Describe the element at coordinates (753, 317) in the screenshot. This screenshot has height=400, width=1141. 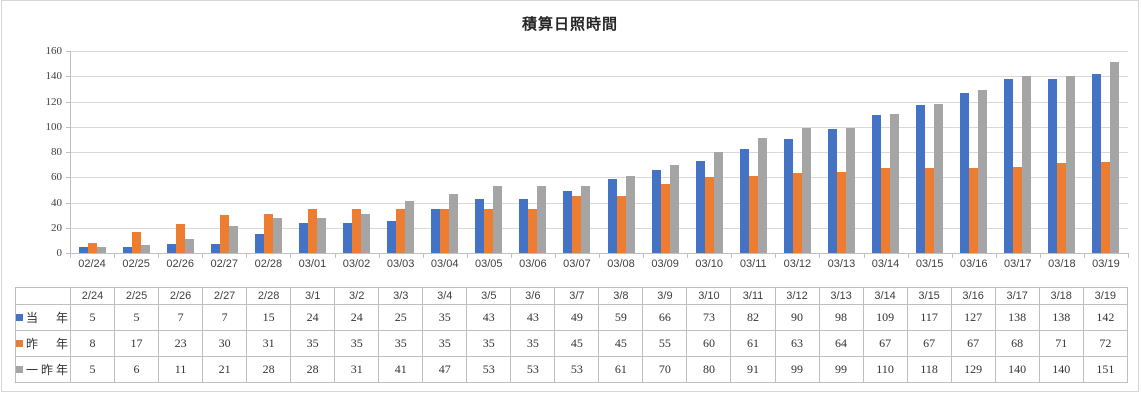
I see `table-value-cell: 82` at that location.